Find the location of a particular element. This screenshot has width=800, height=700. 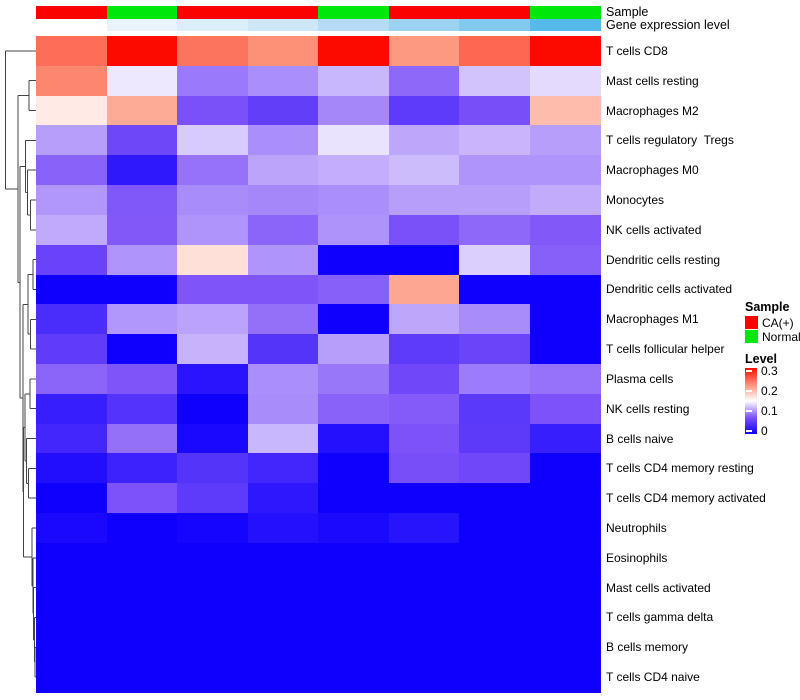

row-label: T cells CD4 memory resting is located at coordinates (680, 468).